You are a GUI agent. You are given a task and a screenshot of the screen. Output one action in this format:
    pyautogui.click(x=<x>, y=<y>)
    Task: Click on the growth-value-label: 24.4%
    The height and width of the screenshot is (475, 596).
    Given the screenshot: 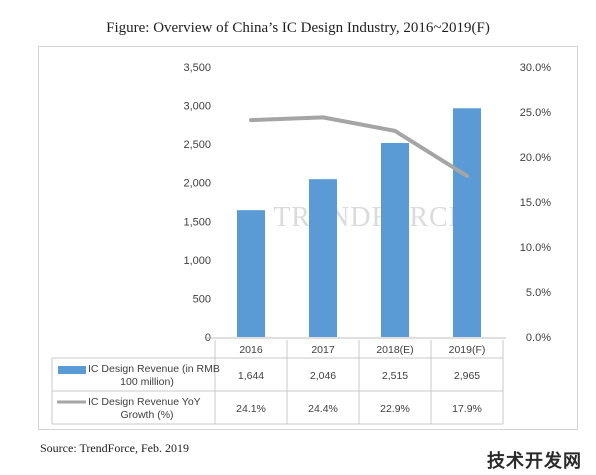 What is the action you would take?
    pyautogui.click(x=323, y=409)
    